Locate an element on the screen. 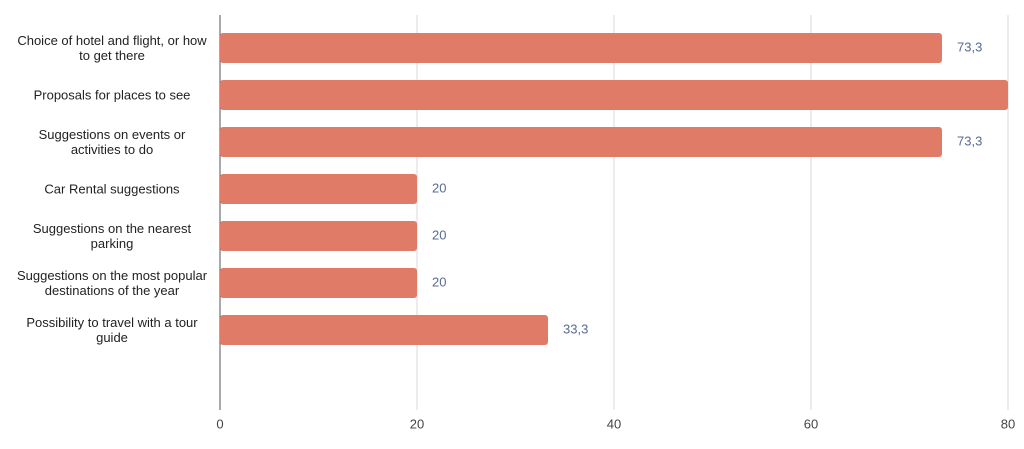 The width and height of the screenshot is (1024, 449). x-tick-label: 60 is located at coordinates (811, 423).